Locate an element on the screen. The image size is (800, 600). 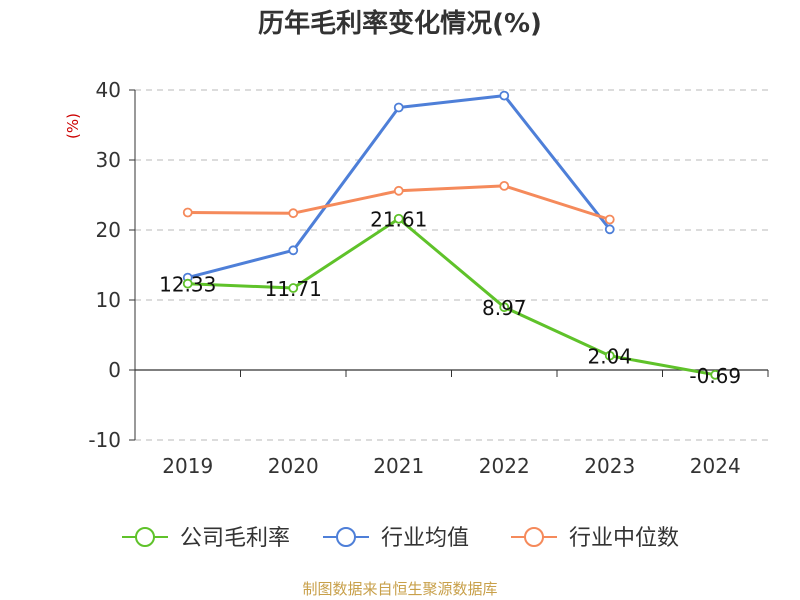
x-tick-label: 2024 is located at coordinates (715, 466).